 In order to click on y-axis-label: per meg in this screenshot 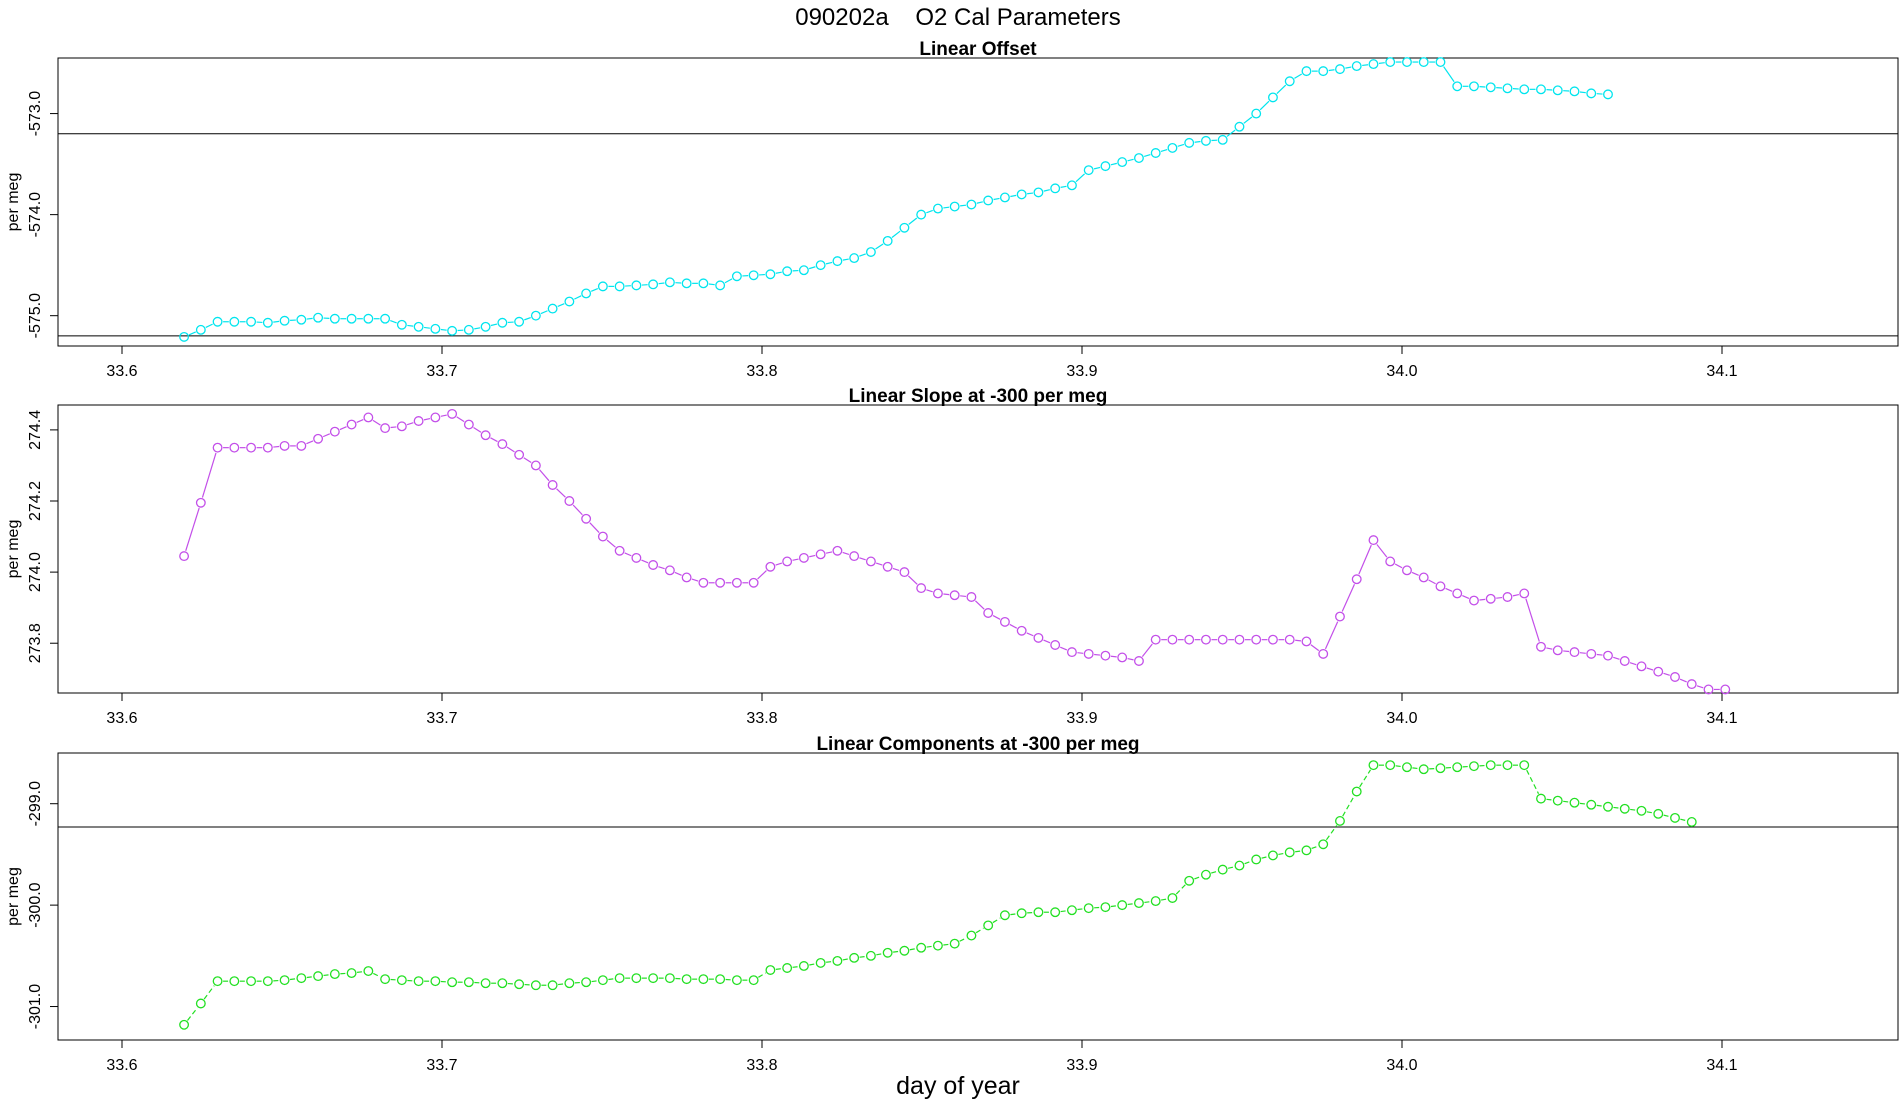, I will do `click(13, 202)`.